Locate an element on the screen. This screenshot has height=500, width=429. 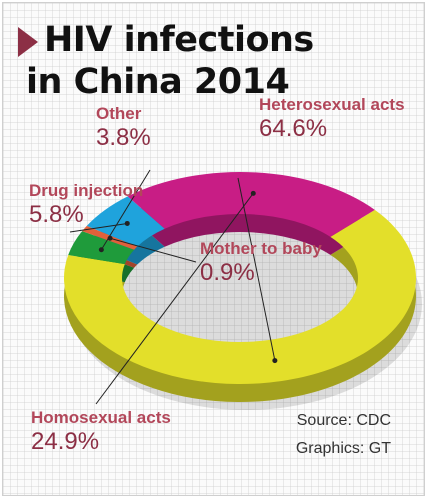
label-heterosexual: Heterosexual acts 64.6% is located at coordinates (332, 119).